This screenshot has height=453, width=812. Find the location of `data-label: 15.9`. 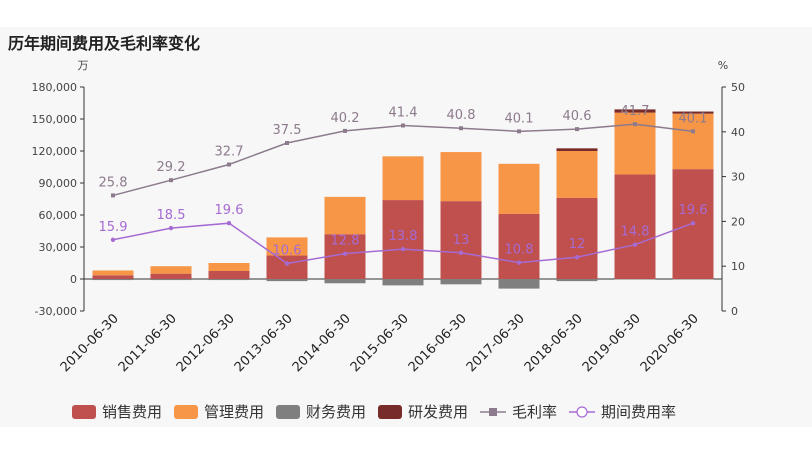

data-label: 15.9 is located at coordinates (113, 227).